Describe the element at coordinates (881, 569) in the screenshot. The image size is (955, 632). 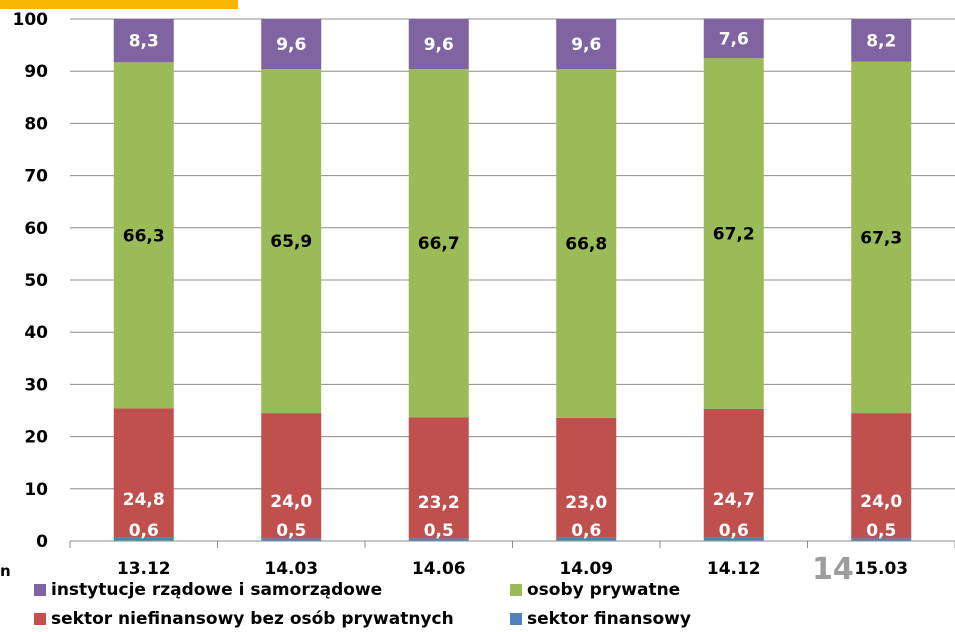
I see `x-tick-label-5: 15.03` at that location.